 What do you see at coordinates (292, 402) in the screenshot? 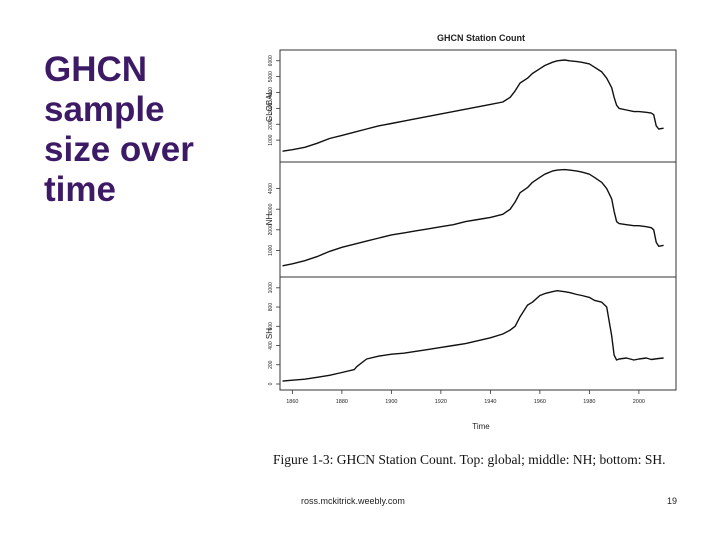
I see `x-tick-label: 1860` at bounding box center [292, 402].